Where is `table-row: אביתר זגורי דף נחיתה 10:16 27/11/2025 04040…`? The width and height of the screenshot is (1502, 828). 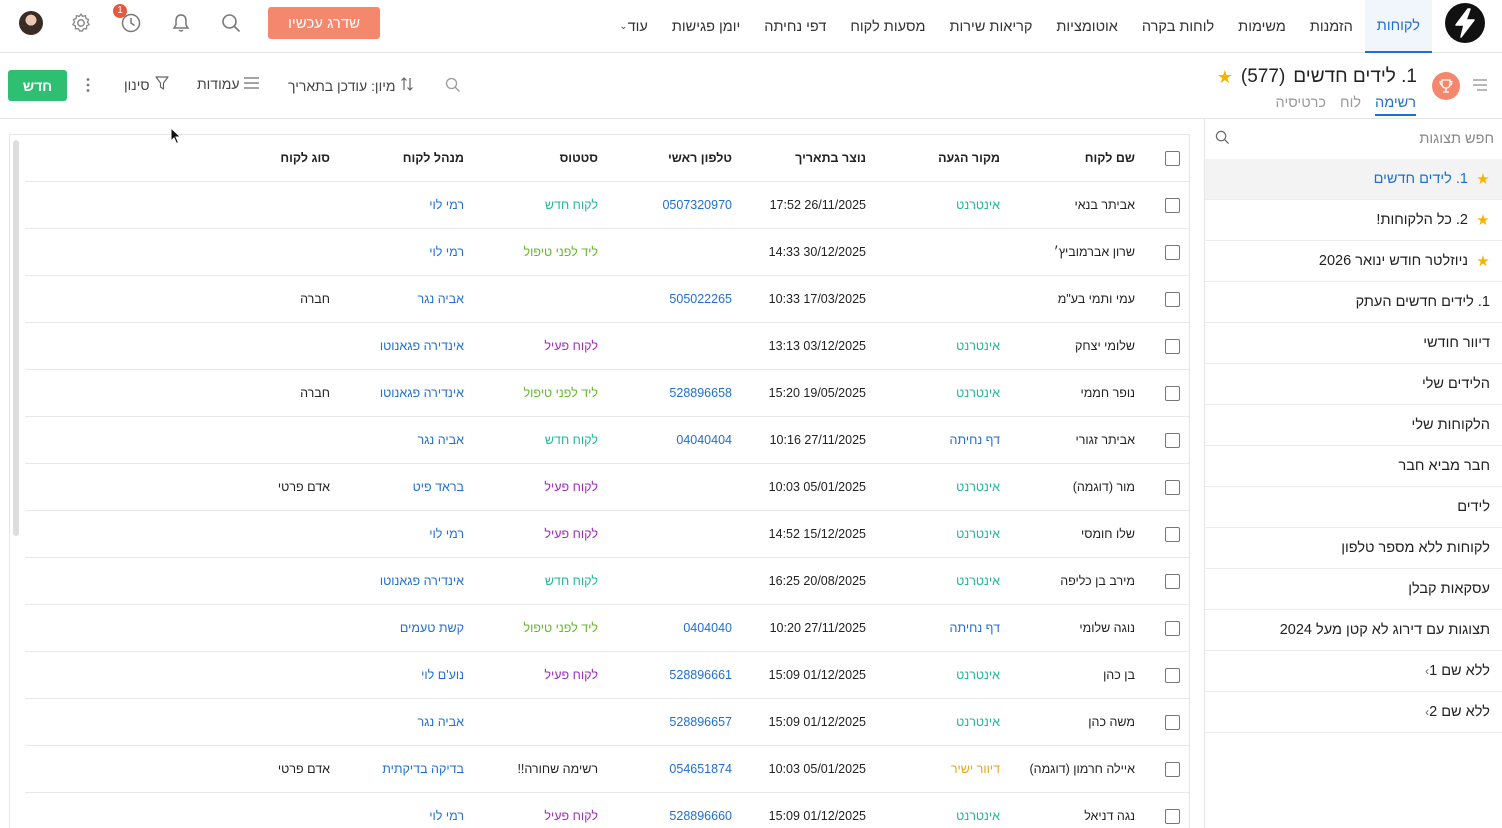 table-row: אביתר זגורי דף נחיתה 10:16 27/11/2025 04040… is located at coordinates (607, 440).